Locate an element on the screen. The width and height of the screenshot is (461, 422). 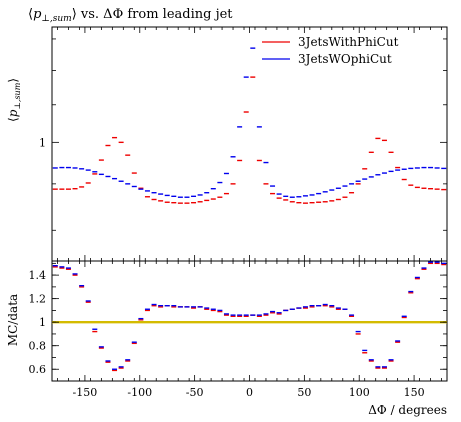
ylabel-mean-close: ⟩ is located at coordinates (13, 80).